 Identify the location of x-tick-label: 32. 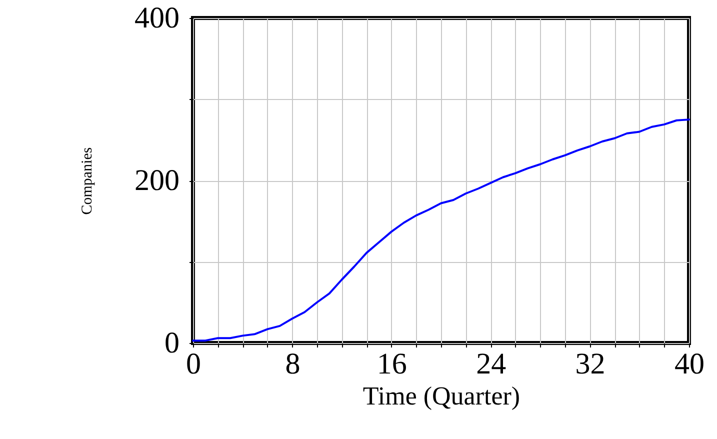
(590, 364).